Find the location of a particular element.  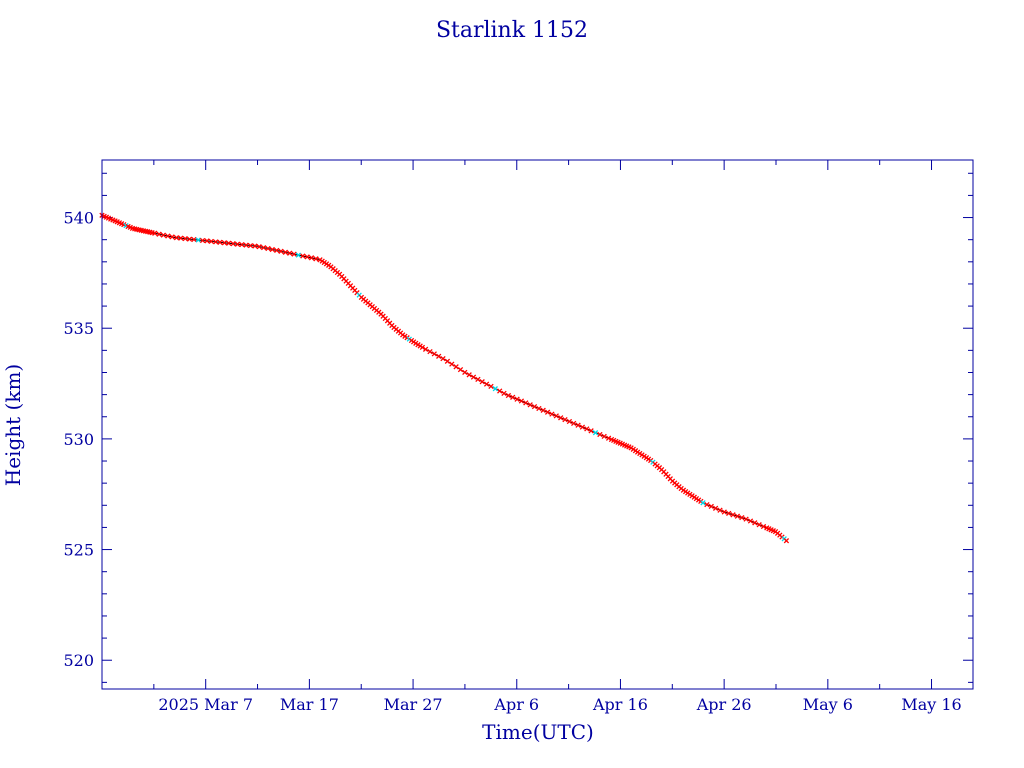

chart-title: Starlink 1152 is located at coordinates (512, 30).